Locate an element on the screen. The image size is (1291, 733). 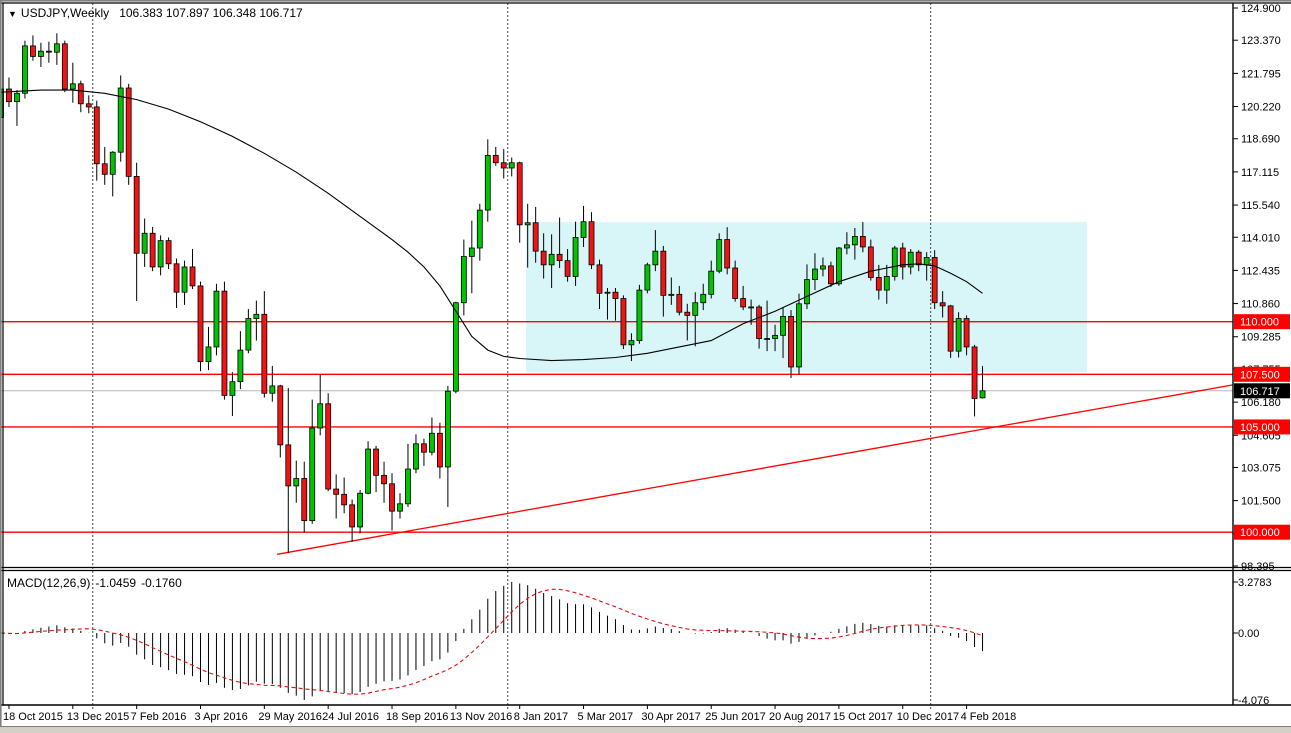
macd-signal-value: -0.1760 is located at coordinates (161, 583).